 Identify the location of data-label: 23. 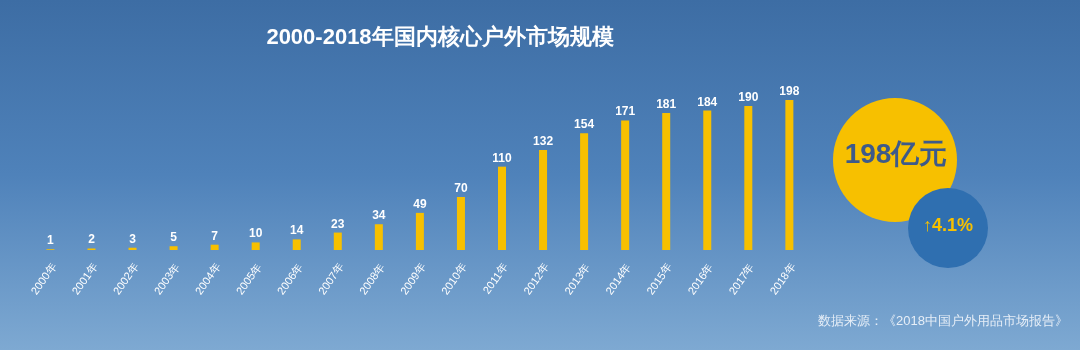
(338, 223).